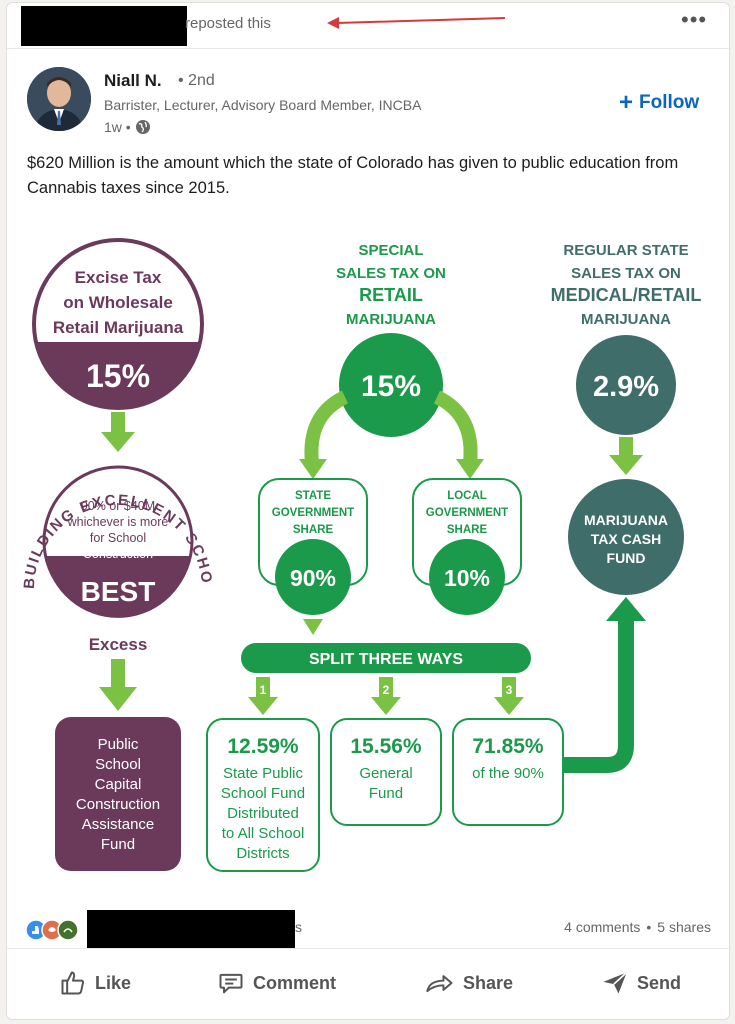 The height and width of the screenshot is (1024, 735). I want to click on split-box-3: 71.85% of the 90%, so click(508, 772).